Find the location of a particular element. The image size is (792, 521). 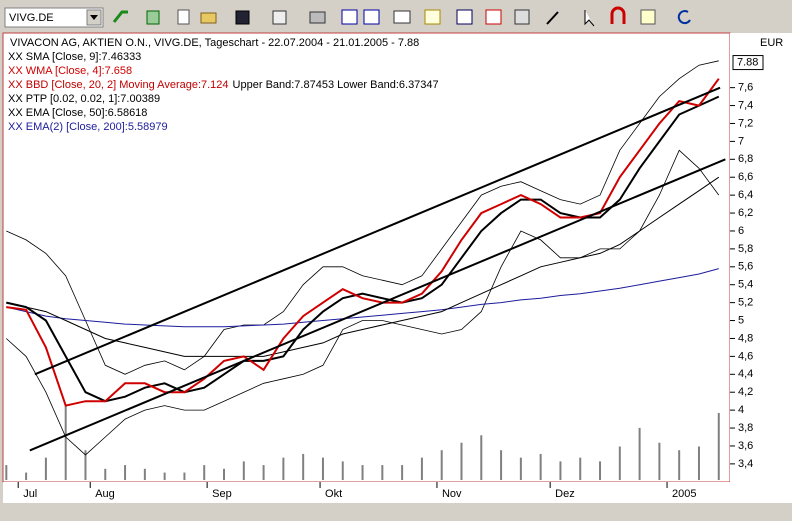

symbol-combobox is located at coordinates (54, 17).